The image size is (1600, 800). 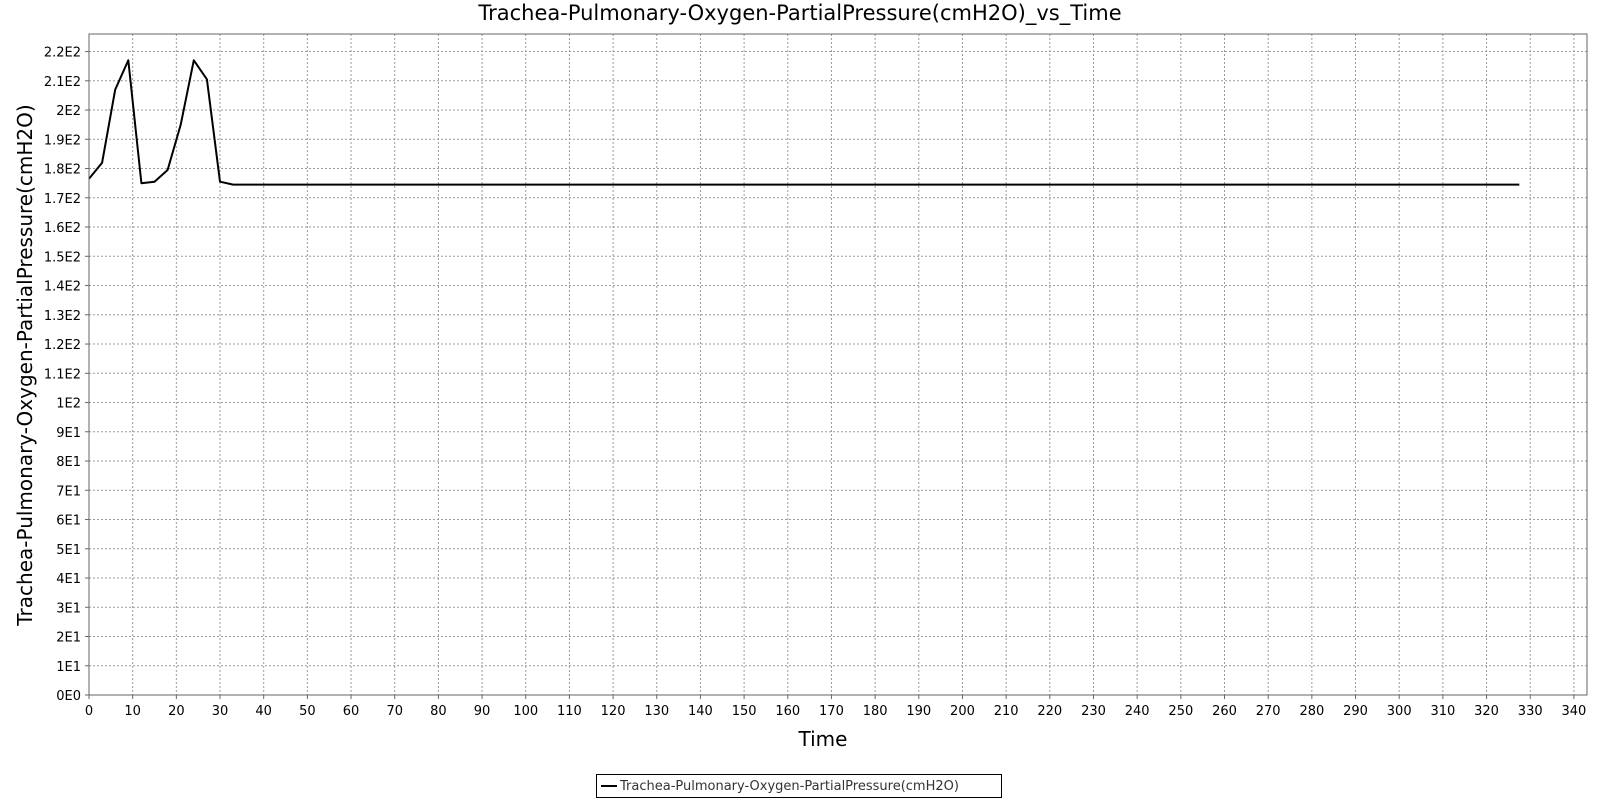 What do you see at coordinates (68, 462) in the screenshot?
I see `y-tick-label: 8E1` at bounding box center [68, 462].